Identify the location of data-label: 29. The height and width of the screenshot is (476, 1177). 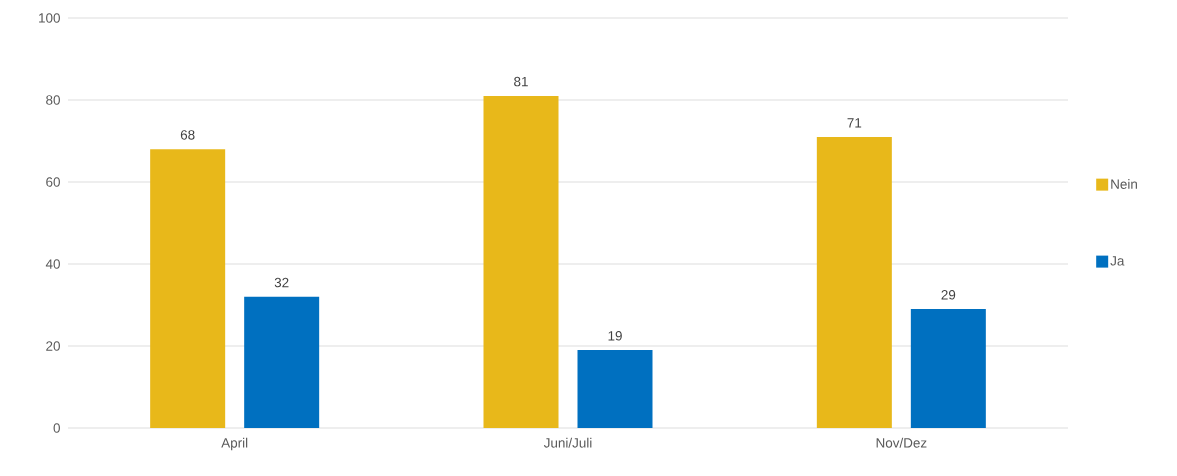
(948, 295).